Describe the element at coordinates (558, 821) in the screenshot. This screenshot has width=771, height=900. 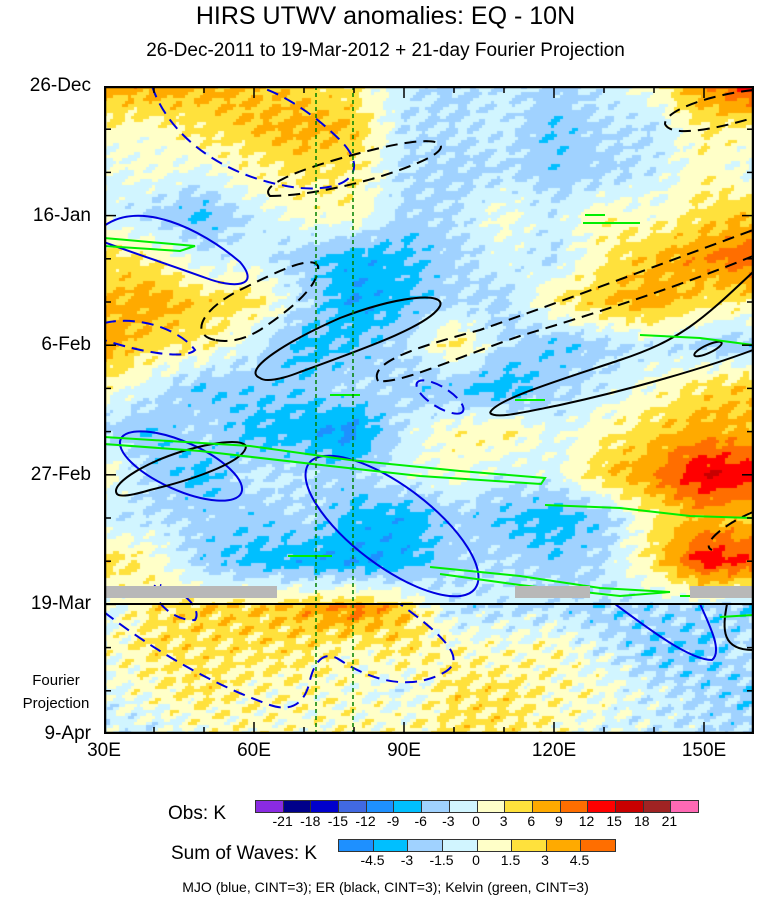
I see `colorbar-tick-label: 9` at that location.